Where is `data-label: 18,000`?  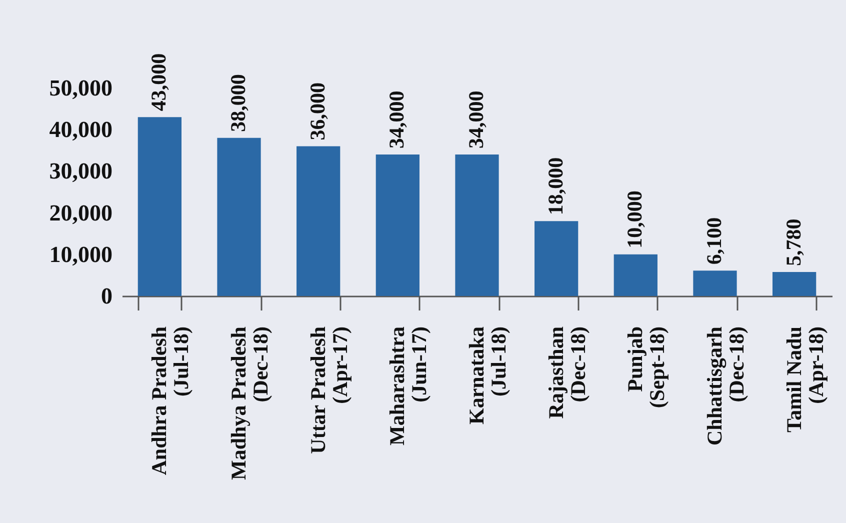 data-label: 18,000 is located at coordinates (555, 186).